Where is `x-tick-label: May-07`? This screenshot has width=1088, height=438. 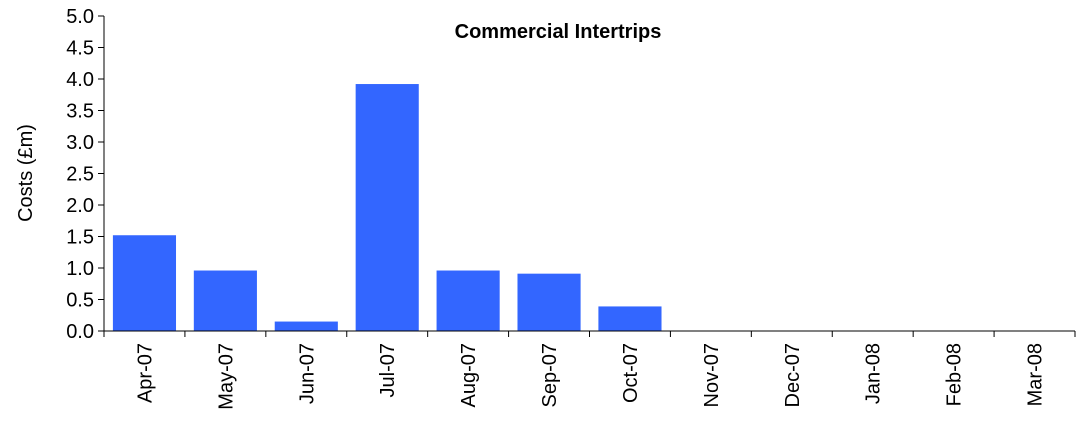
x-tick-label: May-07 is located at coordinates (226, 376).